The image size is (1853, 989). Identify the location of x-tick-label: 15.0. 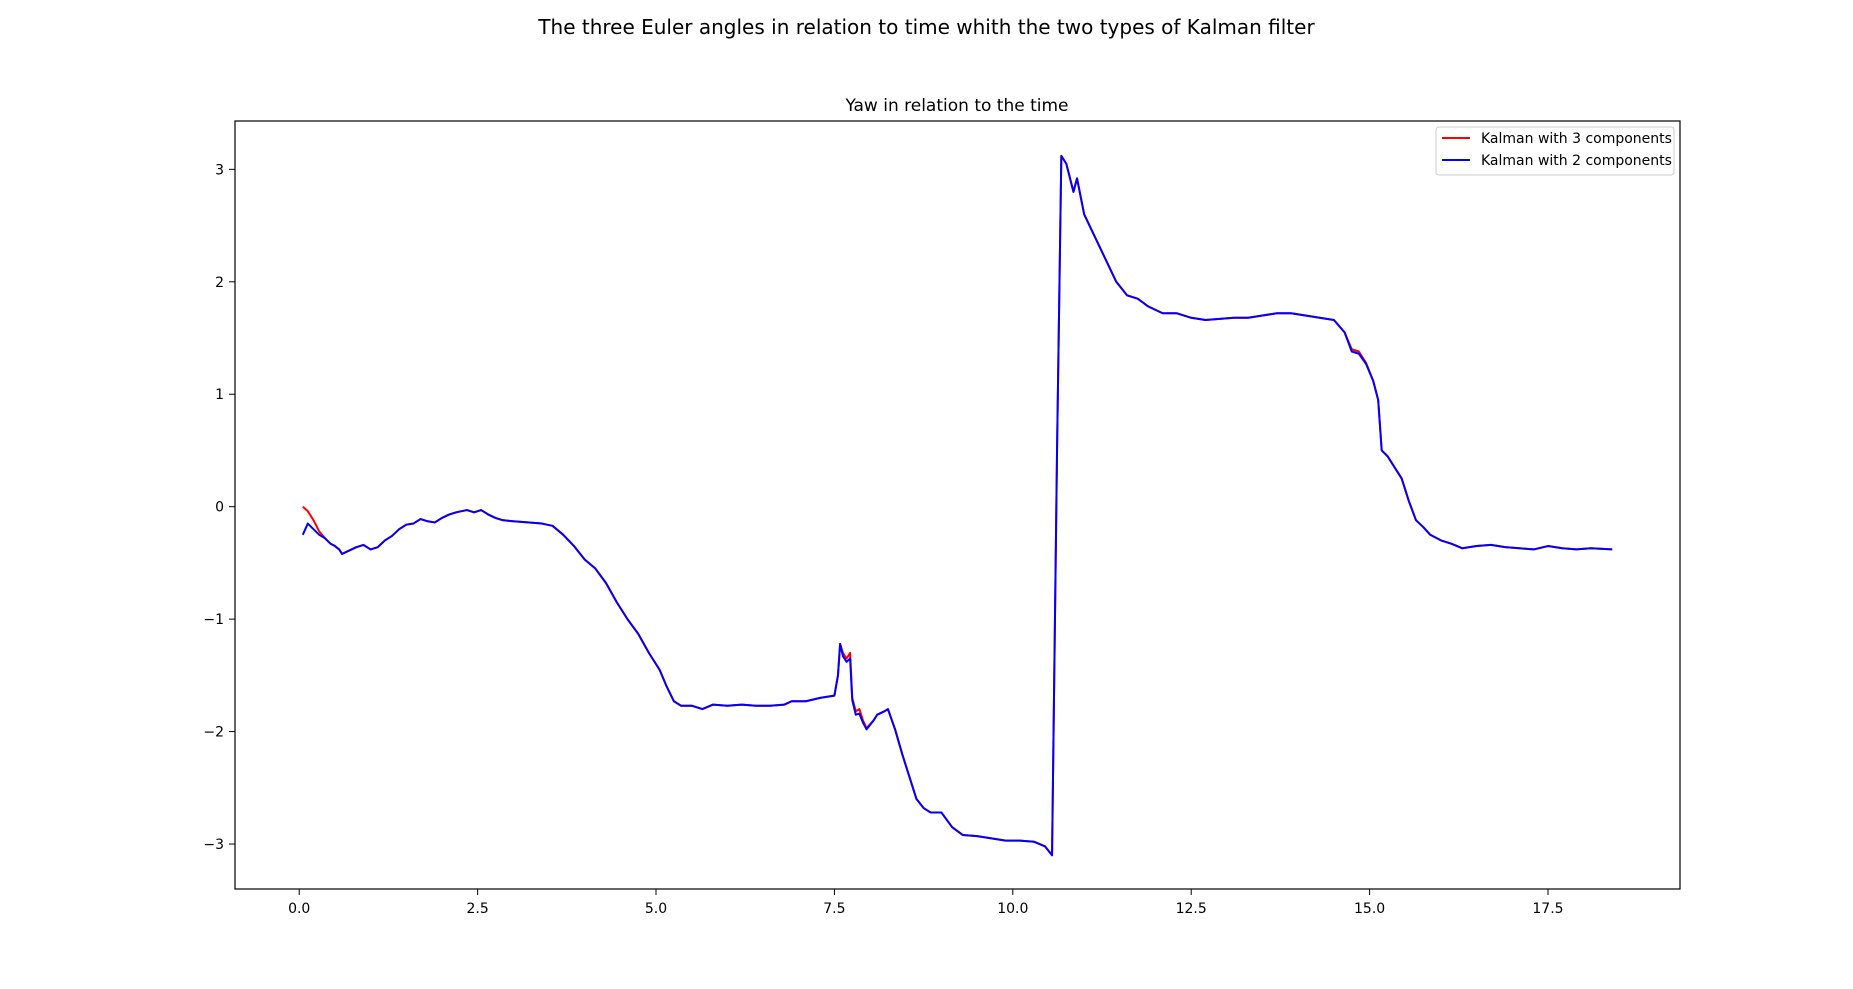
(1369, 909).